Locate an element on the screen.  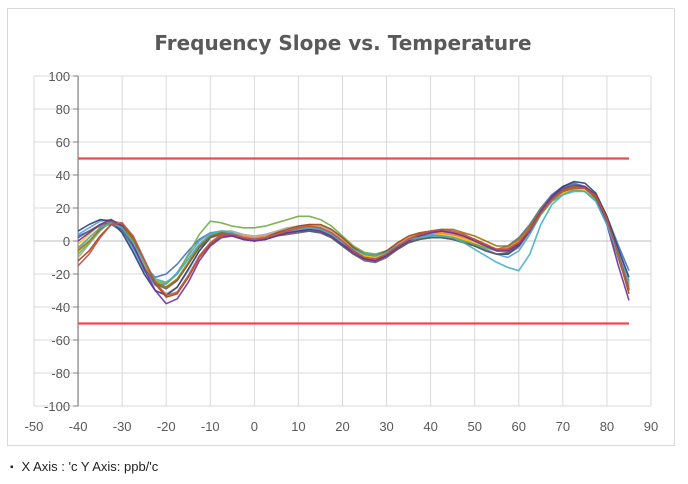
y-tick-label: 40 is located at coordinates (63, 175).